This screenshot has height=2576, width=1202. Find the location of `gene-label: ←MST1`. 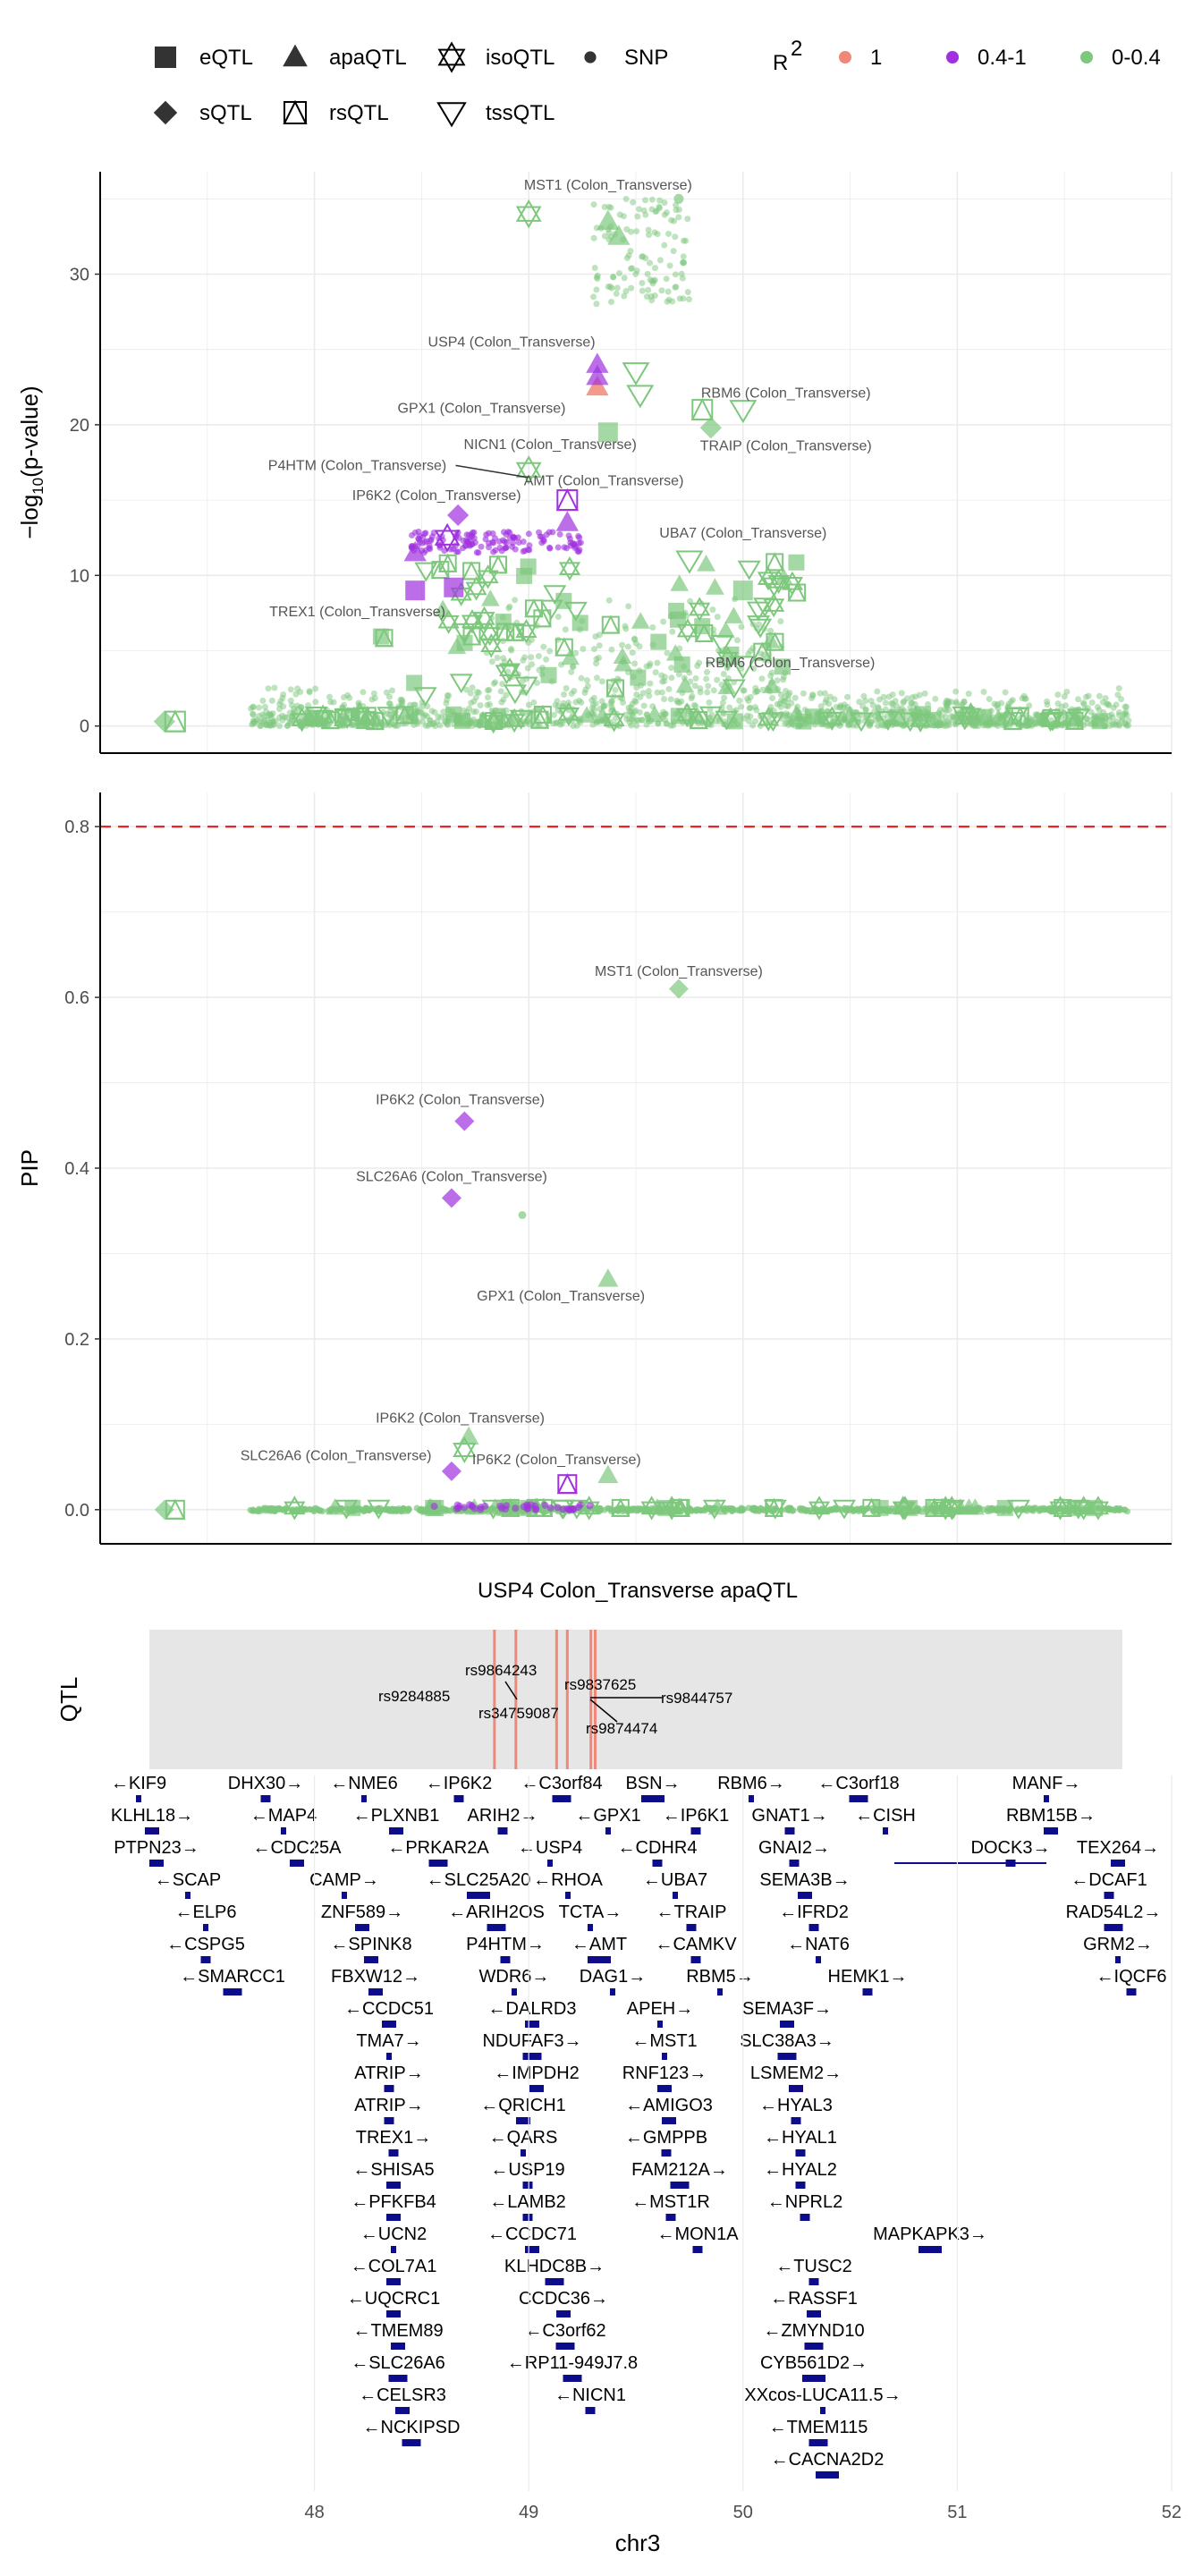

gene-label: ←MST1 is located at coordinates (664, 2041).